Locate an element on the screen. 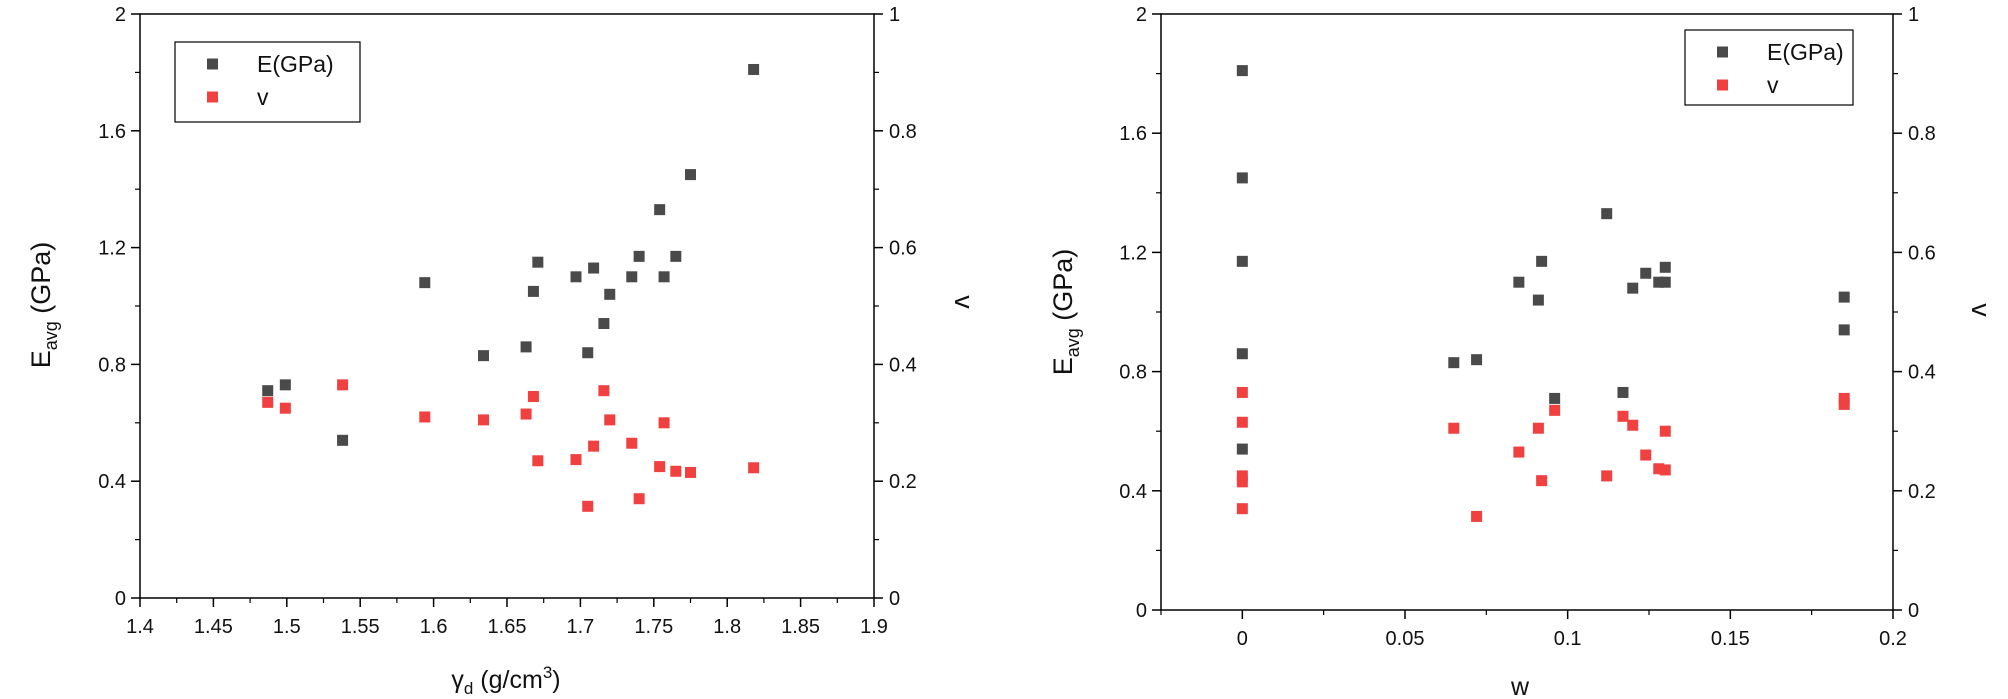 The width and height of the screenshot is (2008, 699). y-axis-title-unit: (GPa) is located at coordinates (1063, 289).